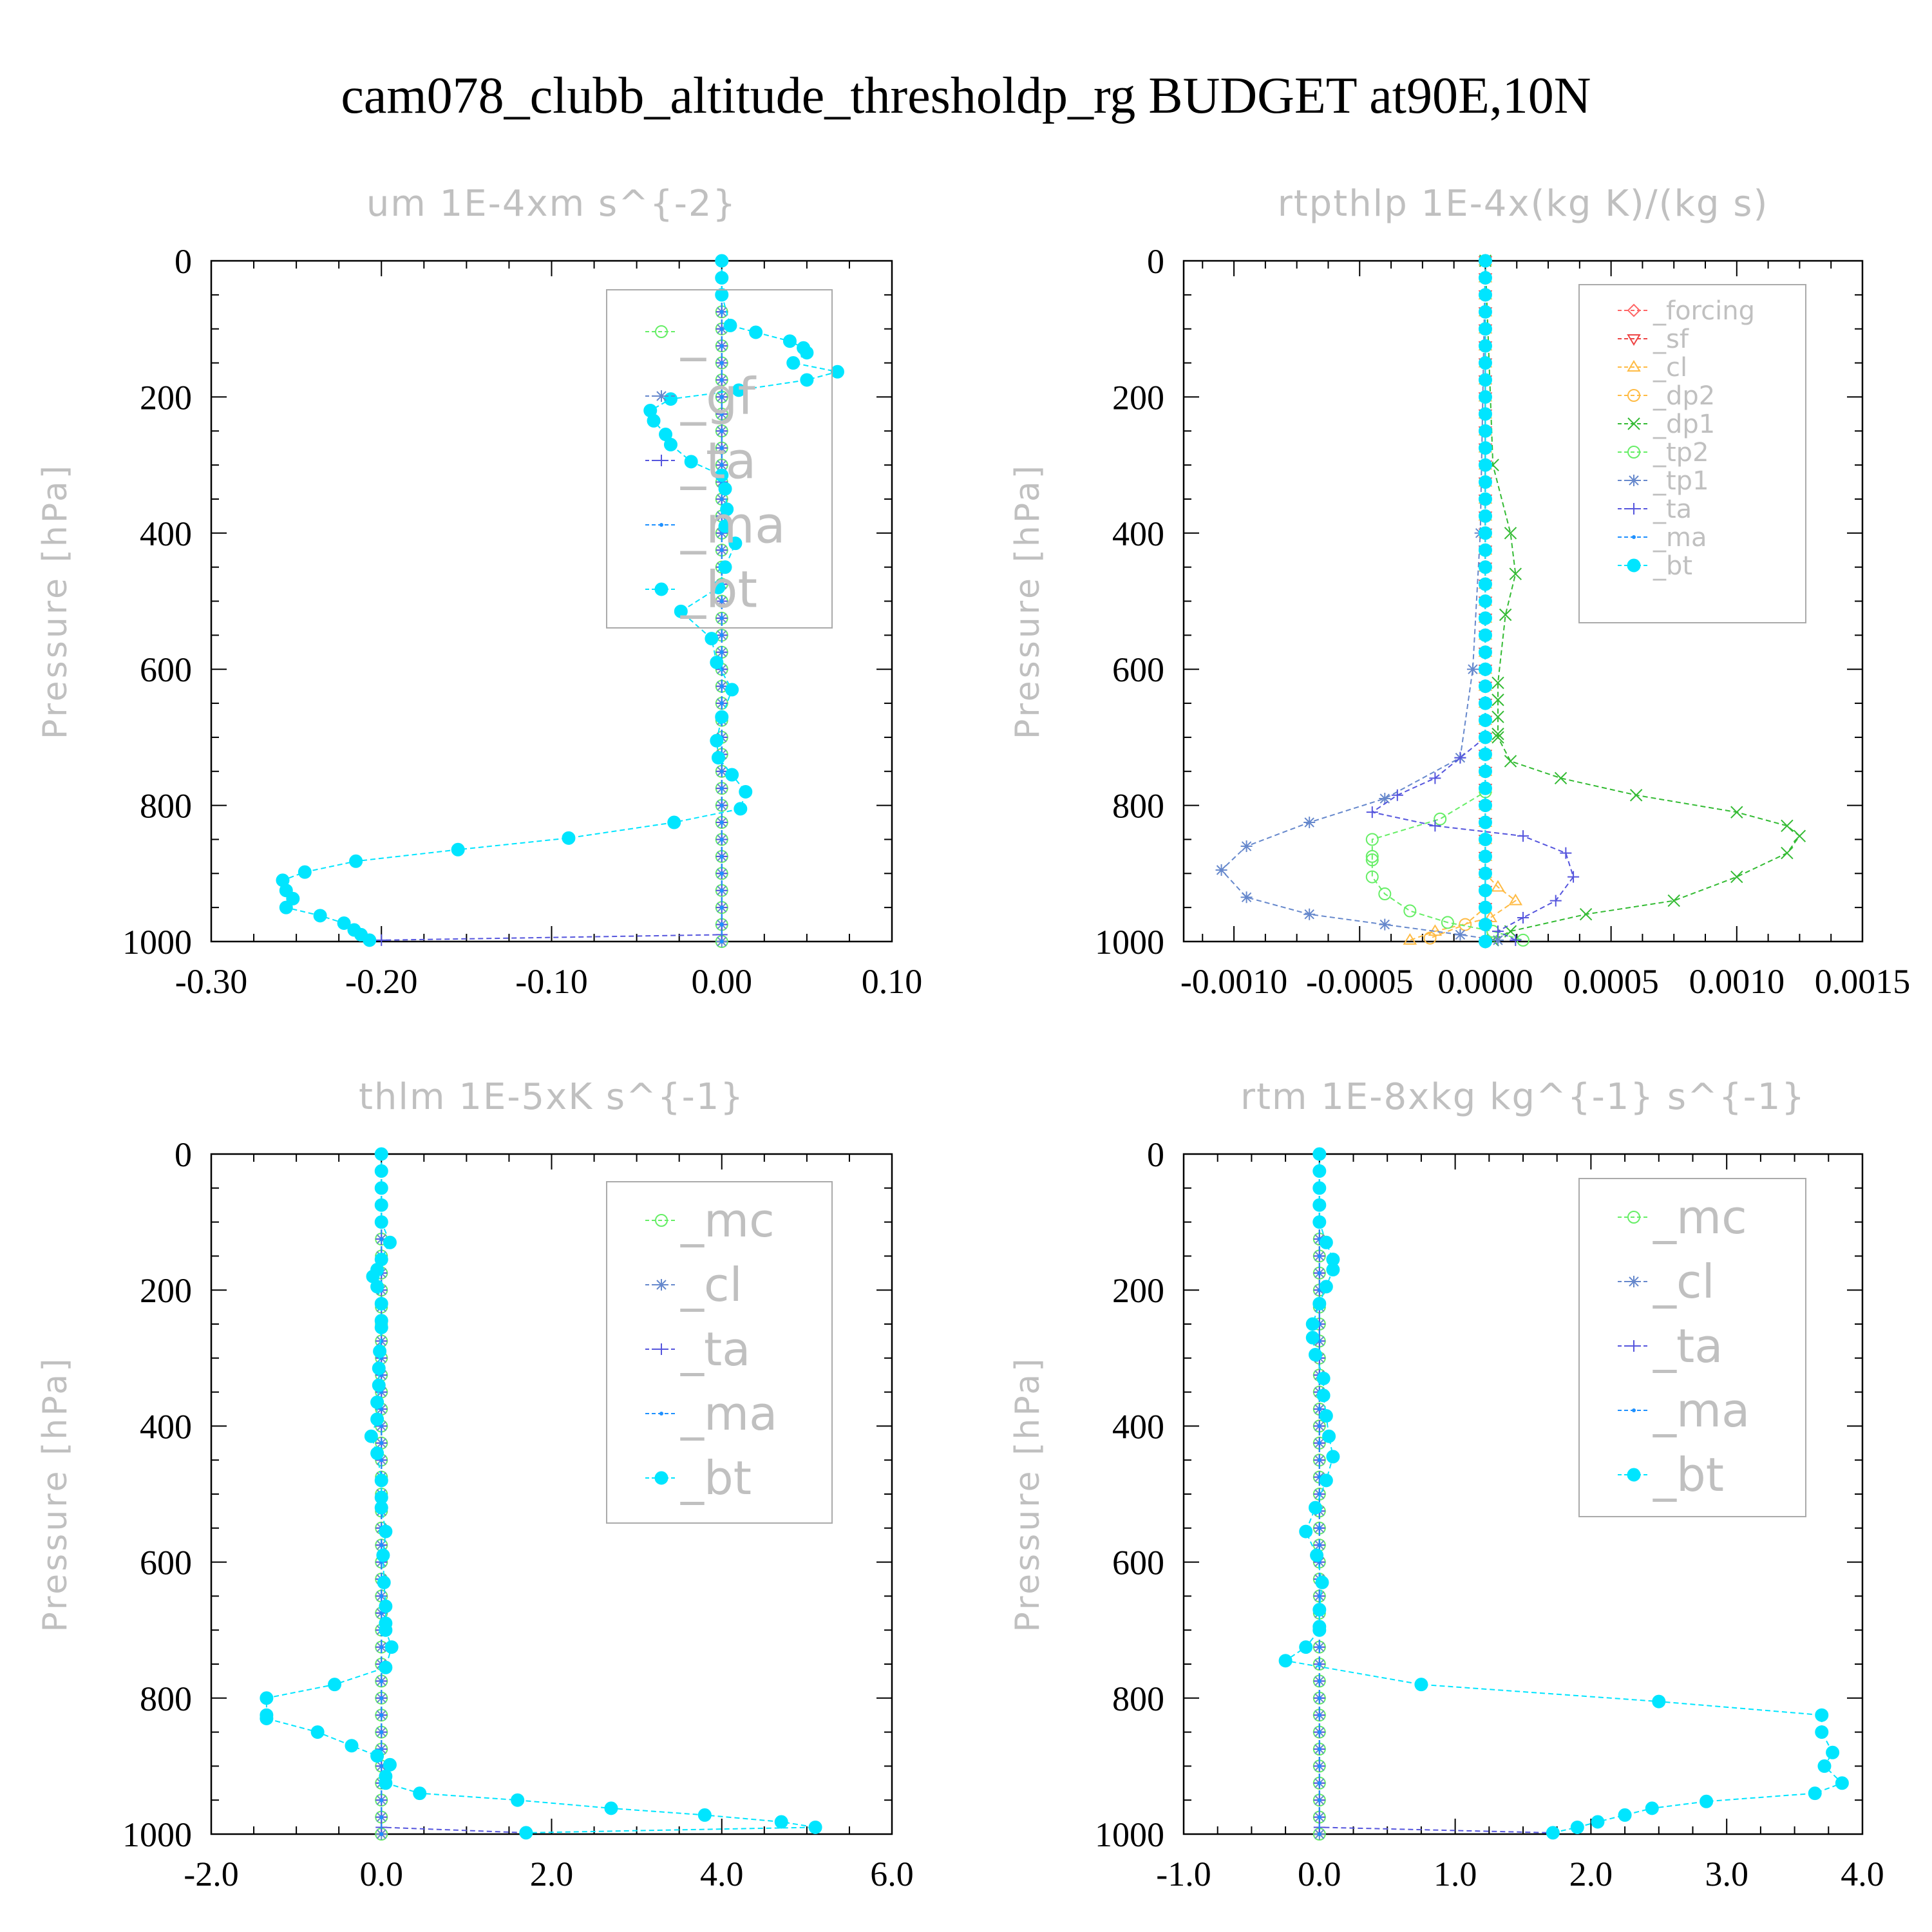 The height and width of the screenshot is (1932, 1932). What do you see at coordinates (211, 981) in the screenshot?
I see `x-tick-label: -0.30` at bounding box center [211, 981].